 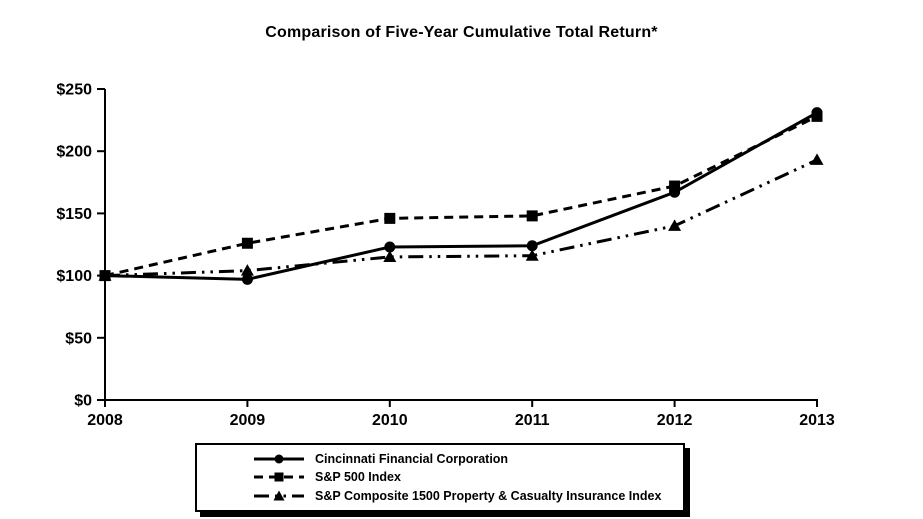 I want to click on legend-line-triangle-icon, so click(x=279, y=495).